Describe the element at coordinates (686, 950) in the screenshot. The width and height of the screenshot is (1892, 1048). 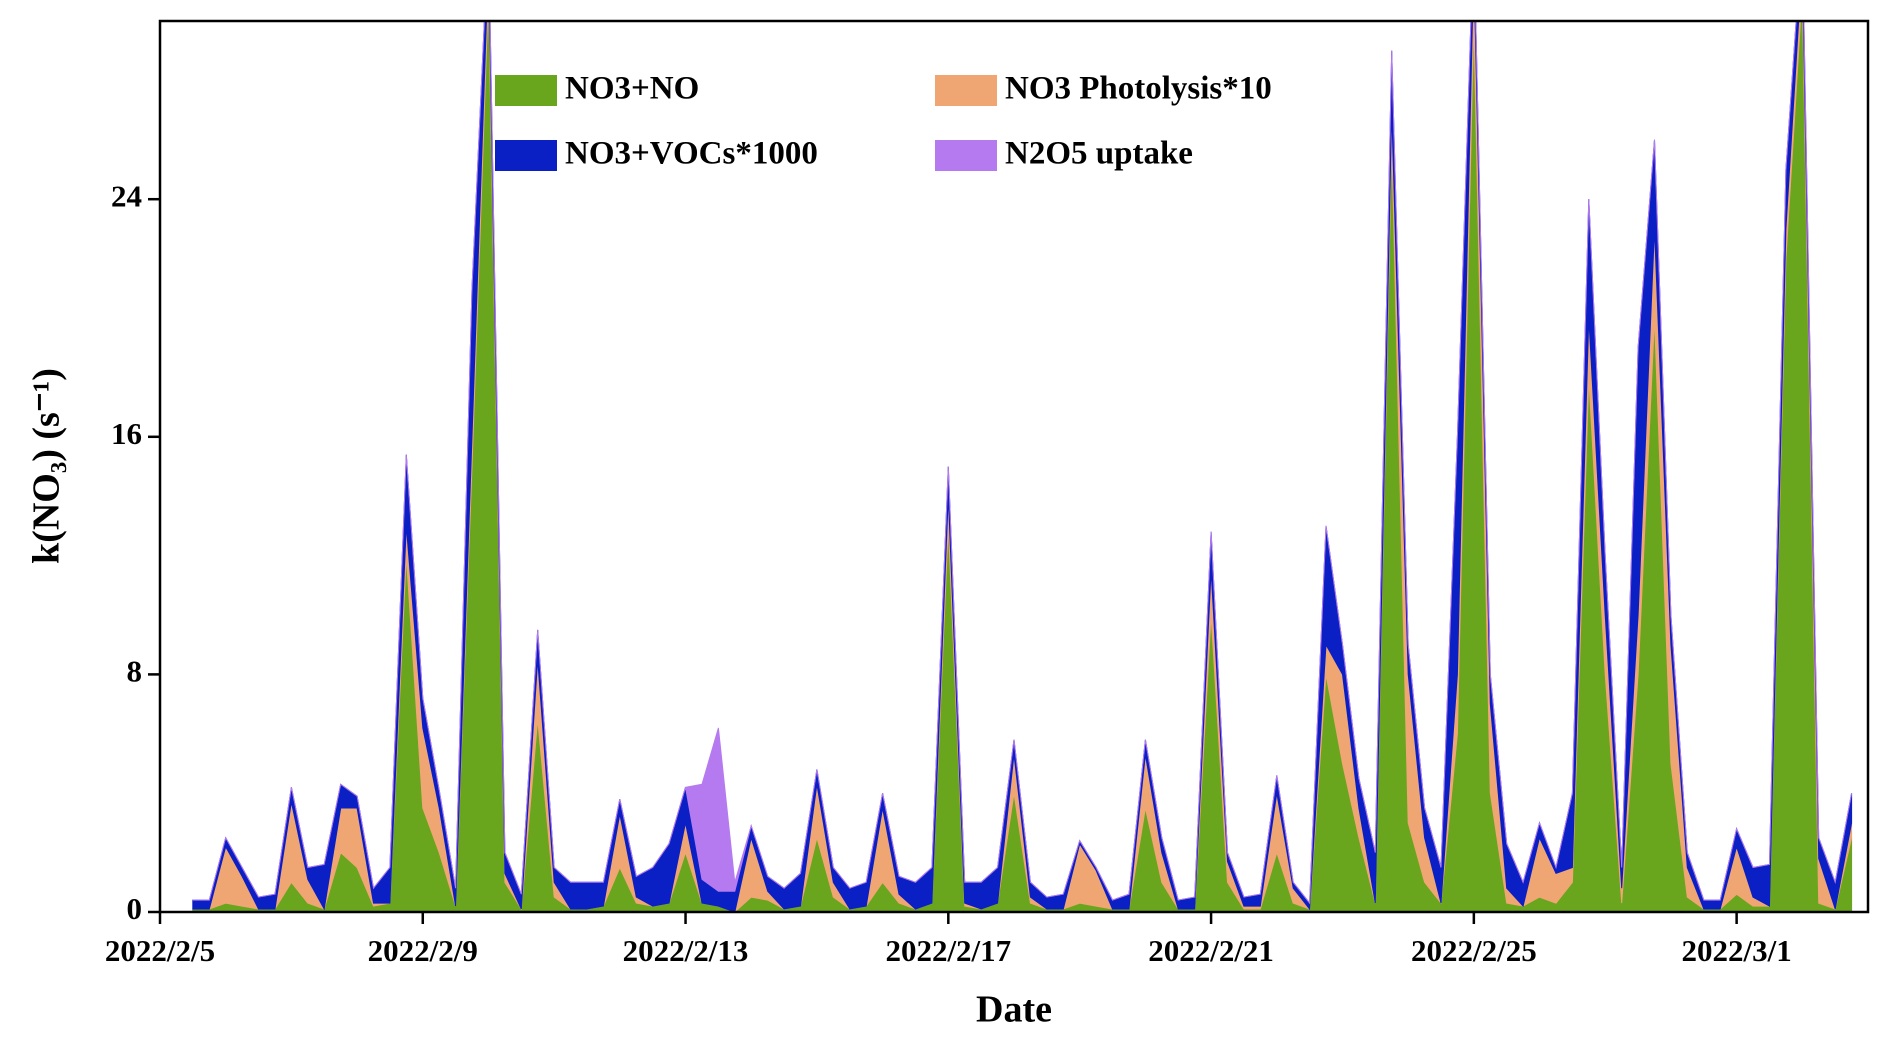
I see `x-tick-label: 2022/2/13` at that location.